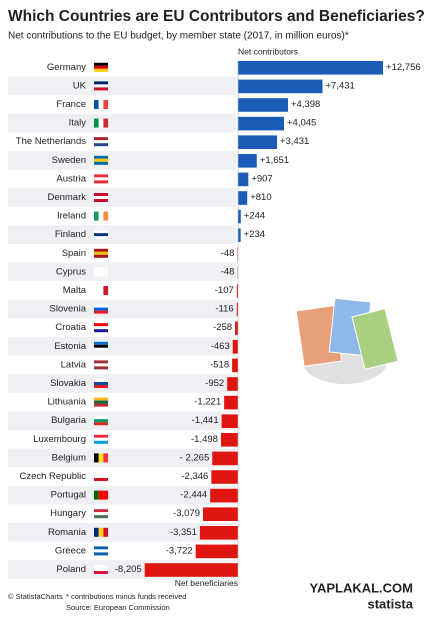 The image size is (440, 619). I want to click on category-label: The Netherlands, so click(51, 141).